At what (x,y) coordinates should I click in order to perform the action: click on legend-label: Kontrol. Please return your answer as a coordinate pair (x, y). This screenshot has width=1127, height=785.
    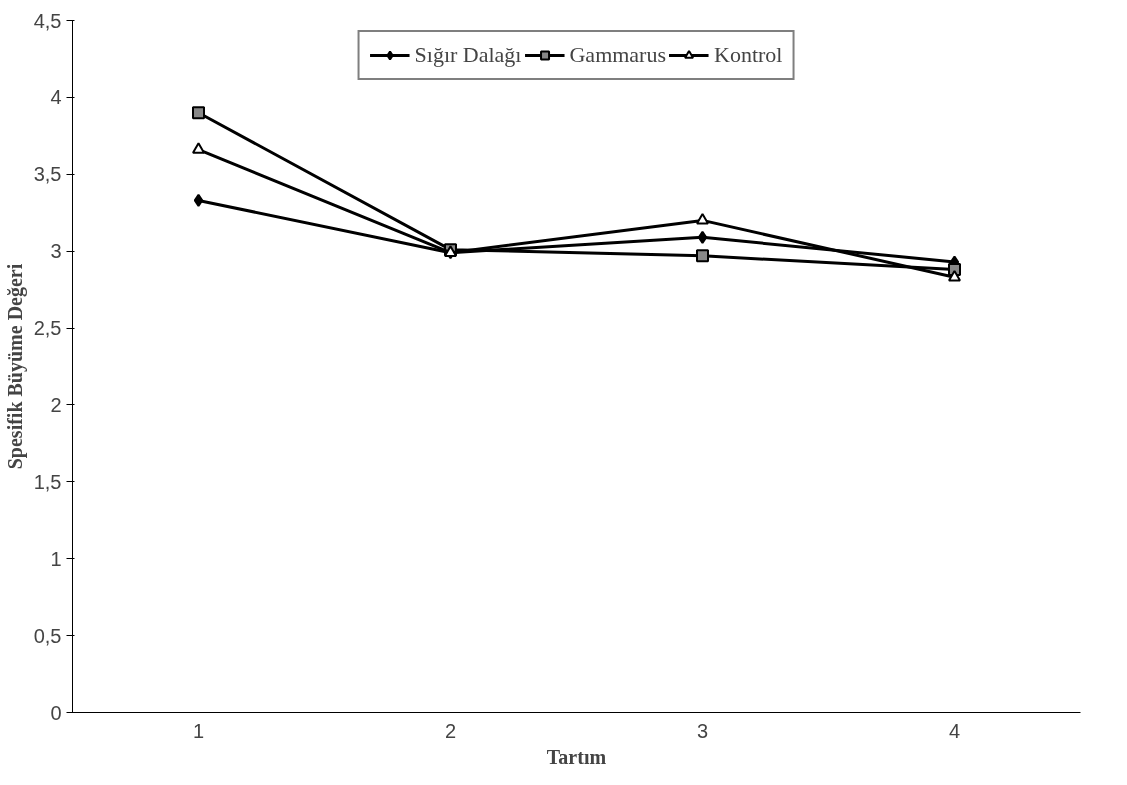
    Looking at the image, I should click on (748, 55).